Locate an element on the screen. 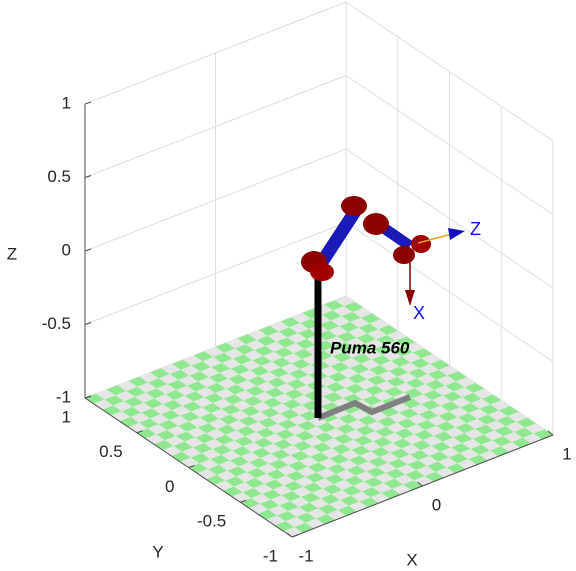 This screenshot has height=571, width=576. x-tick-label: 0 is located at coordinates (436, 504).